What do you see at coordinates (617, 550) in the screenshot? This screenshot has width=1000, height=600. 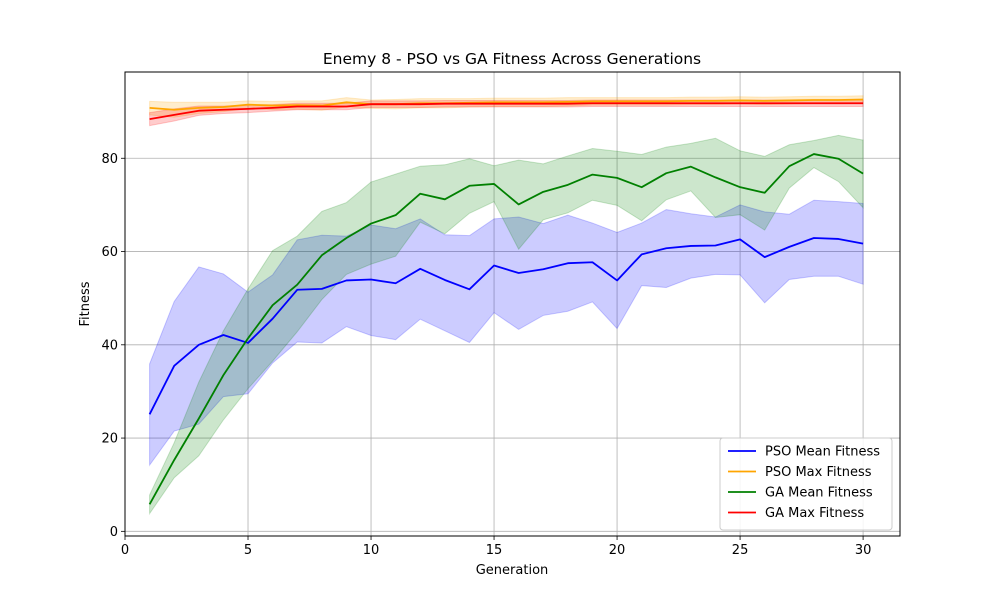 I see `x-tick-label-4: 20` at bounding box center [617, 550].